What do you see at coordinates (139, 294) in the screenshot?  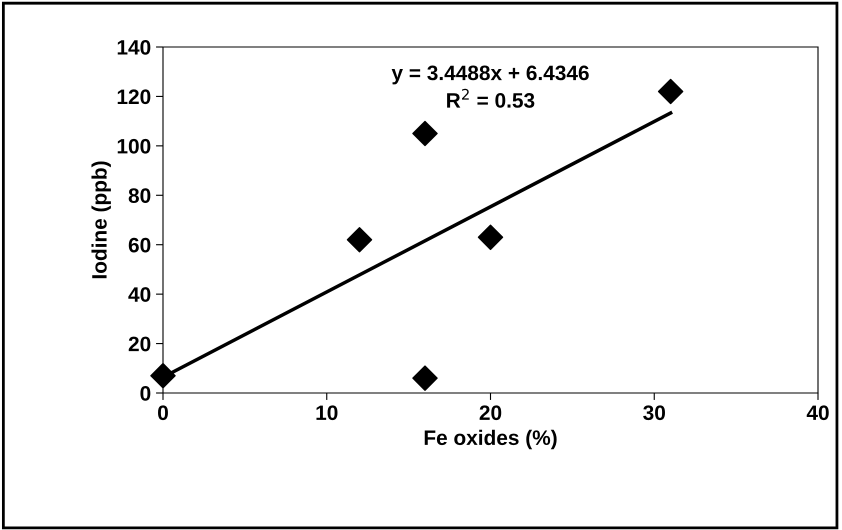 I see `y-tick-label: 40` at bounding box center [139, 294].